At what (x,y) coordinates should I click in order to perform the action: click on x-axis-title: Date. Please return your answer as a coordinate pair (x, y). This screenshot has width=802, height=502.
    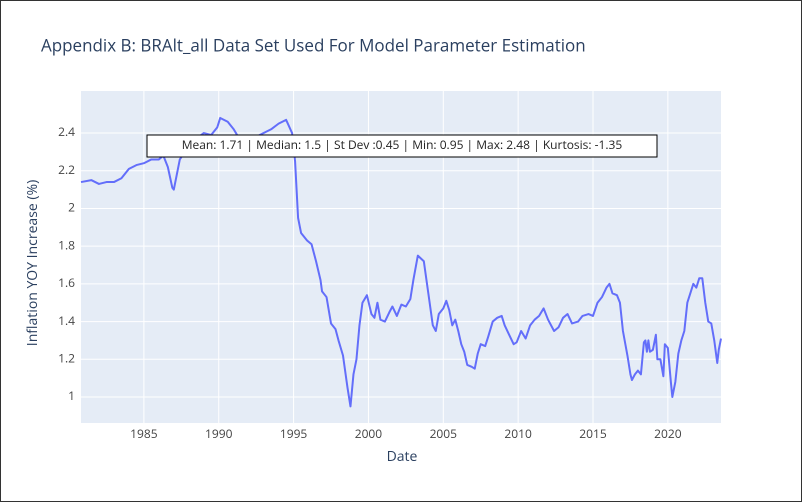
    Looking at the image, I should click on (402, 456).